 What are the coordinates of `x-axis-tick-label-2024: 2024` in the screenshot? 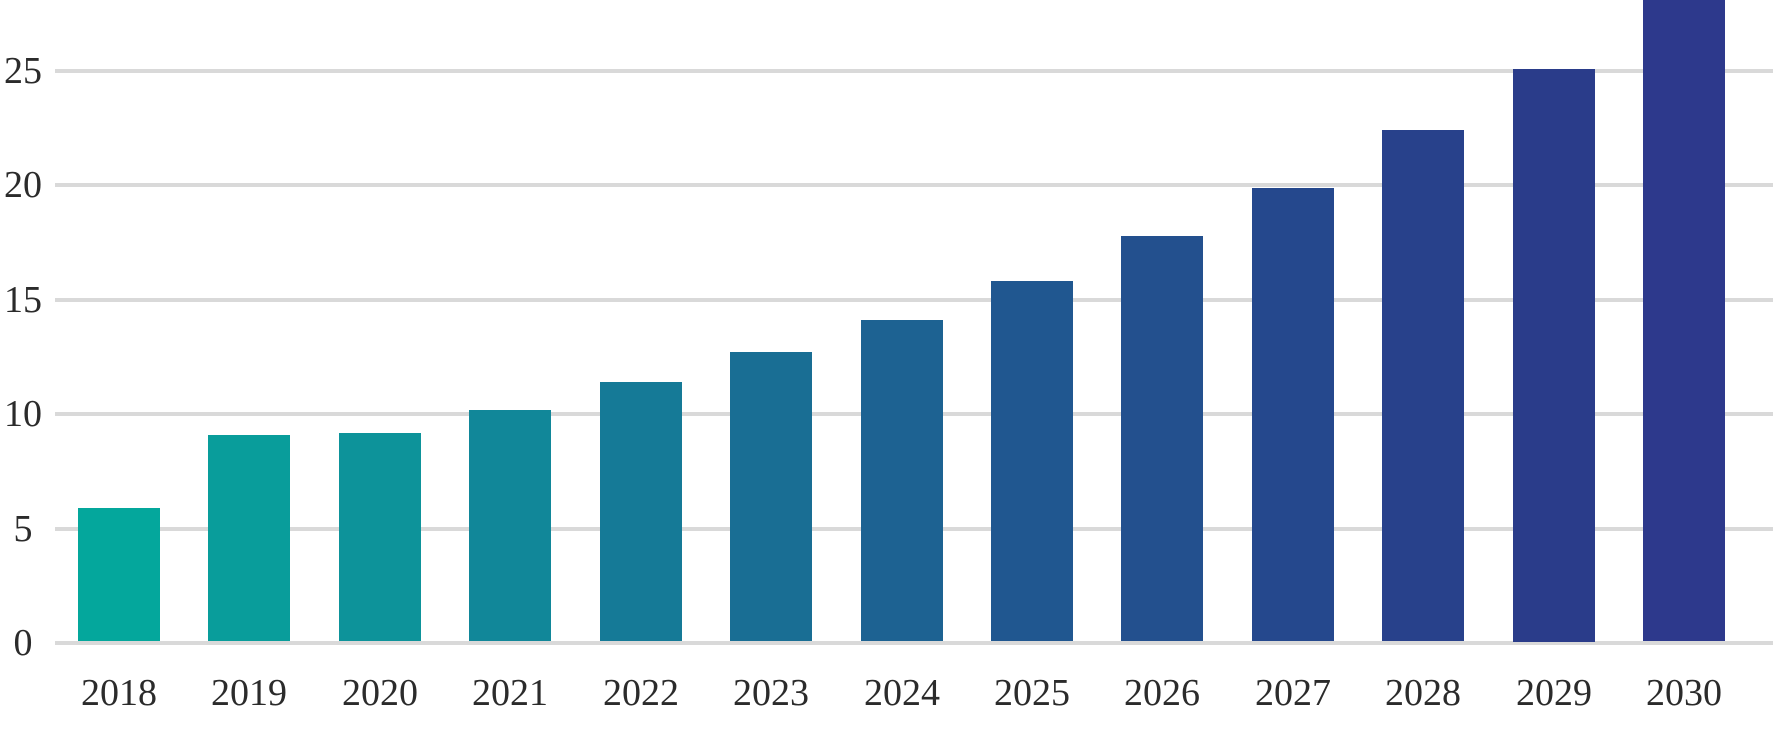 It's located at (902, 693).